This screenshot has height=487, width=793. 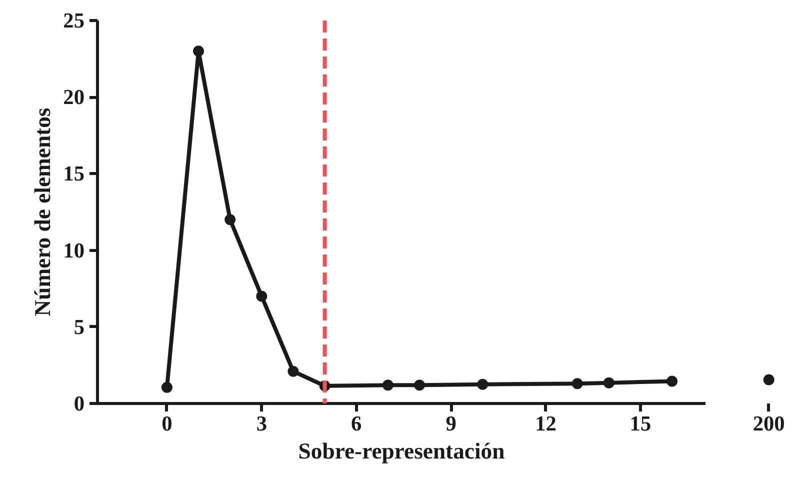 What do you see at coordinates (545, 424) in the screenshot?
I see `x-tick-label: 12` at bounding box center [545, 424].